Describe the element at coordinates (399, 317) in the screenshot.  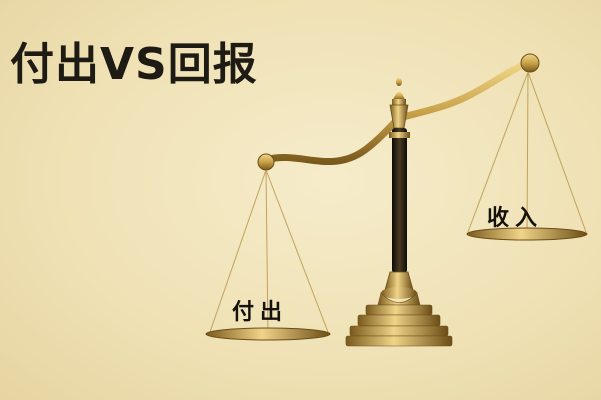
I see `scale-base` at that location.